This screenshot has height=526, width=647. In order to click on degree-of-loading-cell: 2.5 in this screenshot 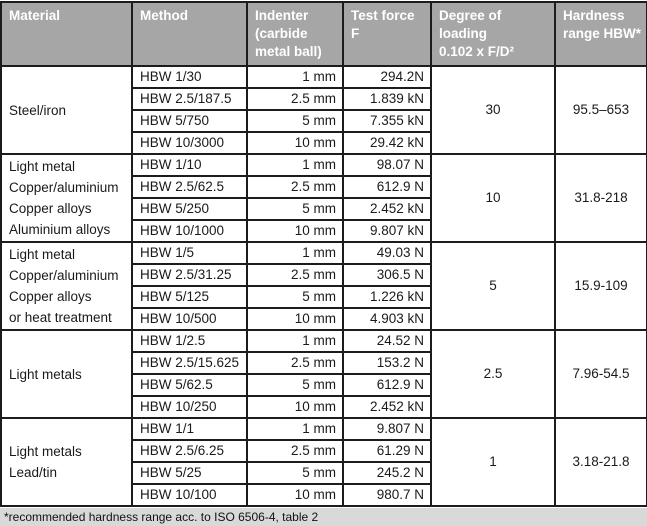, I will do `click(493, 374)`.